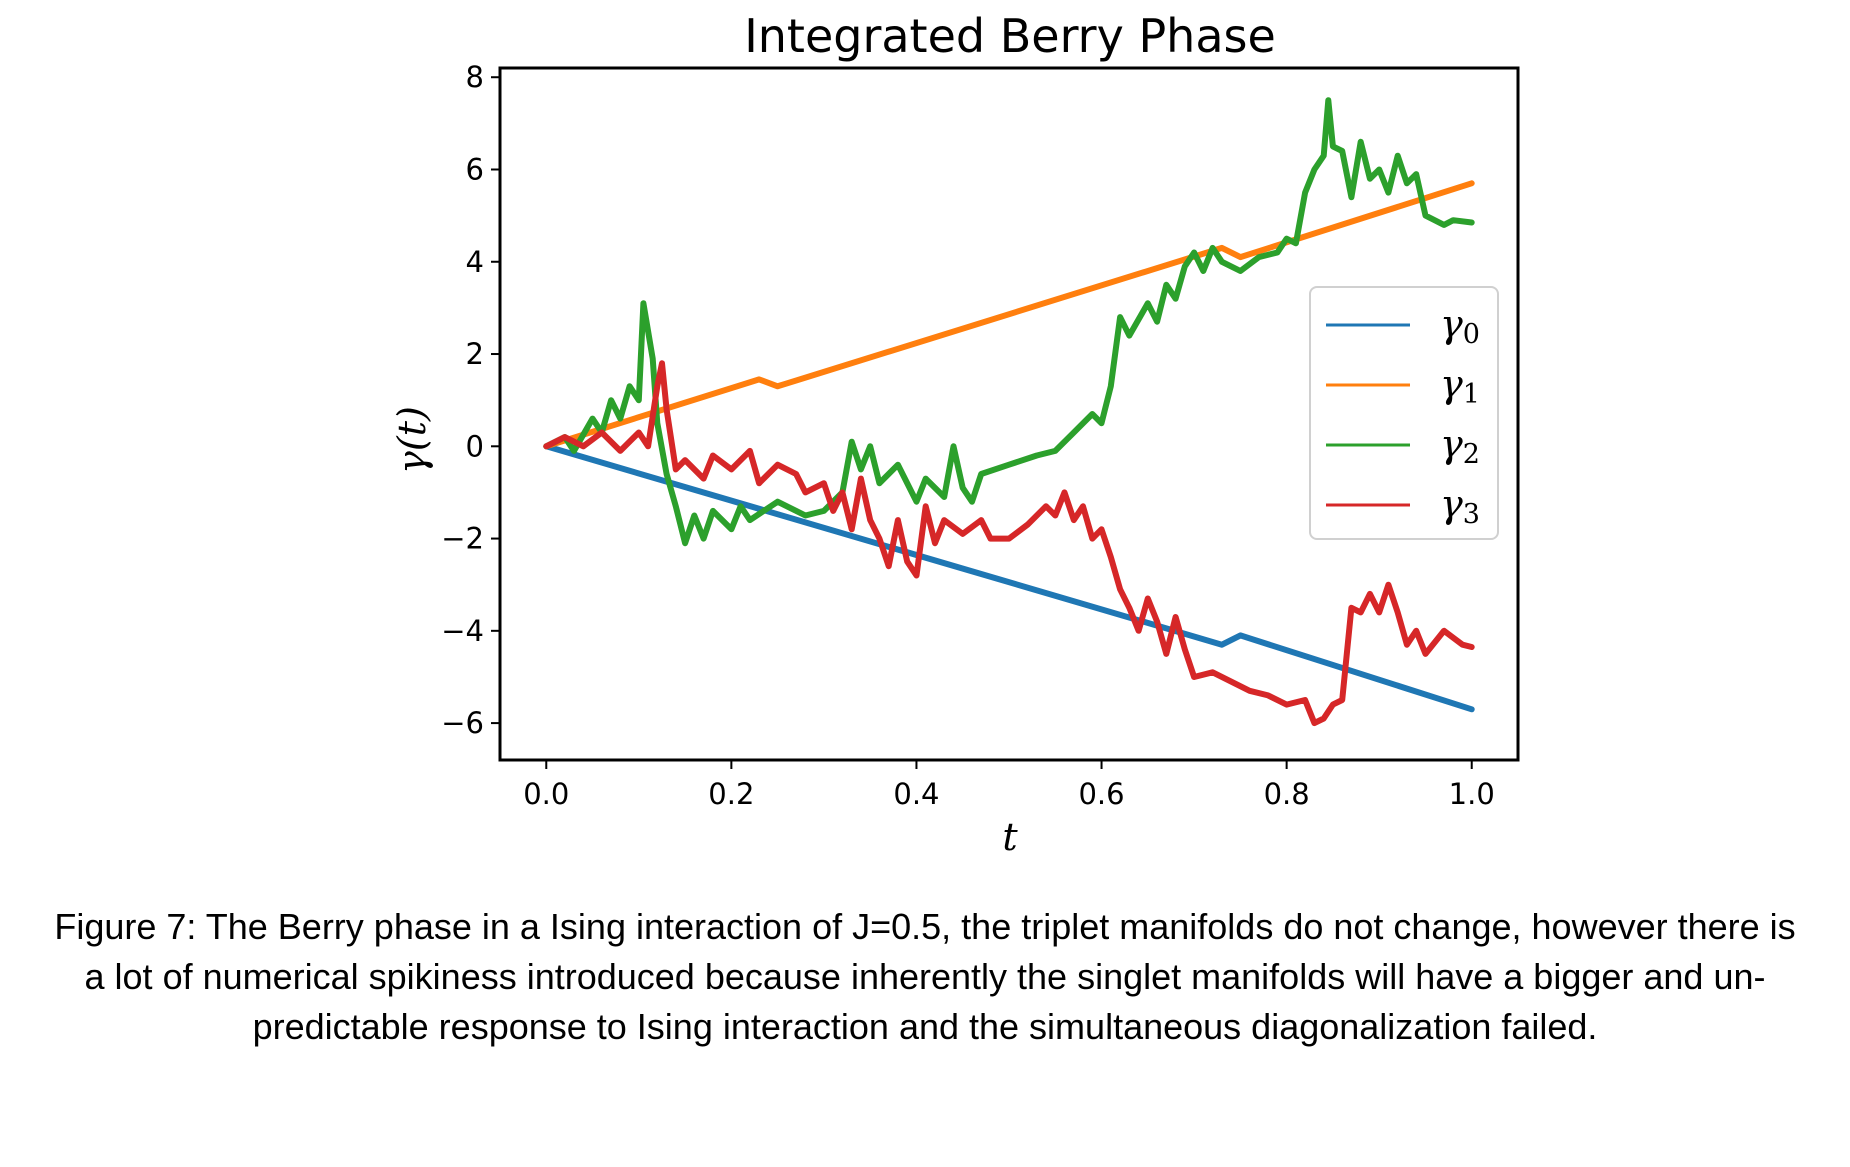 Image resolution: width=1850 pixels, height=1167 pixels. I want to click on x-axis-label: t, so click(1010, 837).